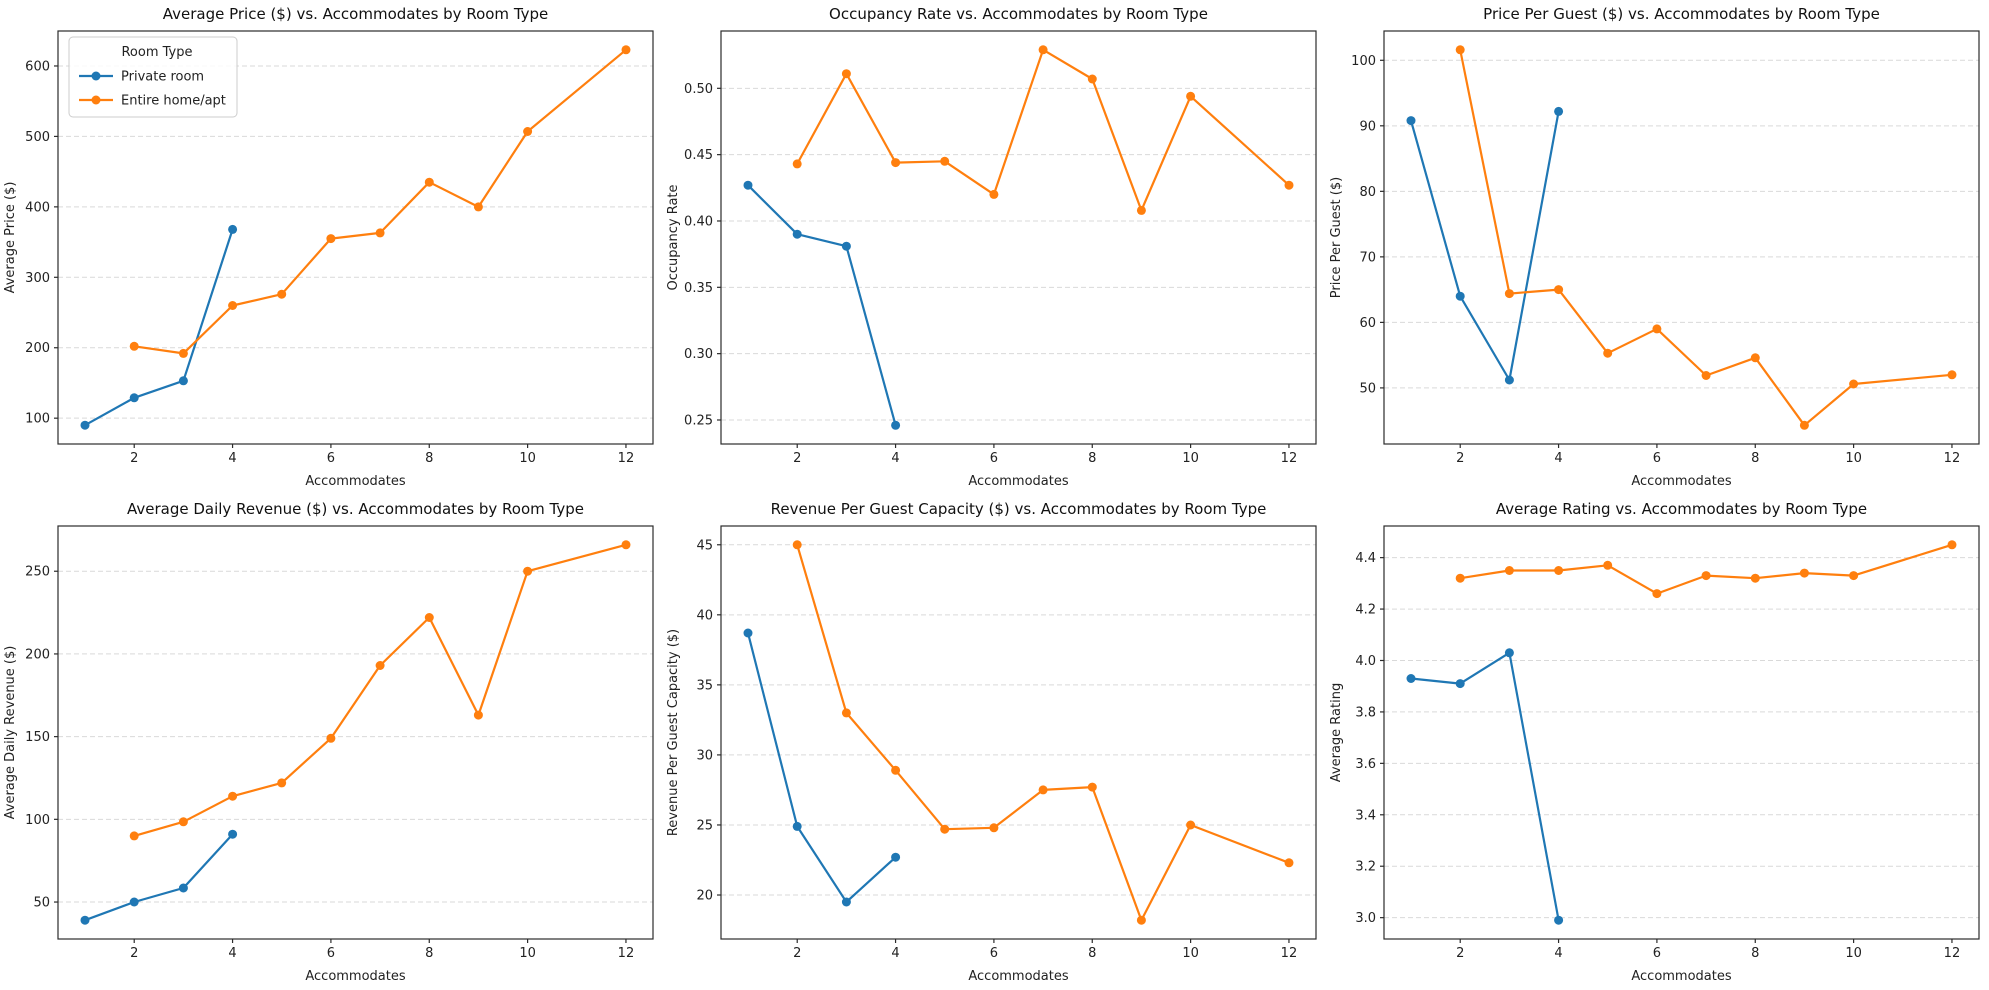 The height and width of the screenshot is (990, 1989). What do you see at coordinates (37, 278) in the screenshot?
I see `y-tick-label: 300` at bounding box center [37, 278].